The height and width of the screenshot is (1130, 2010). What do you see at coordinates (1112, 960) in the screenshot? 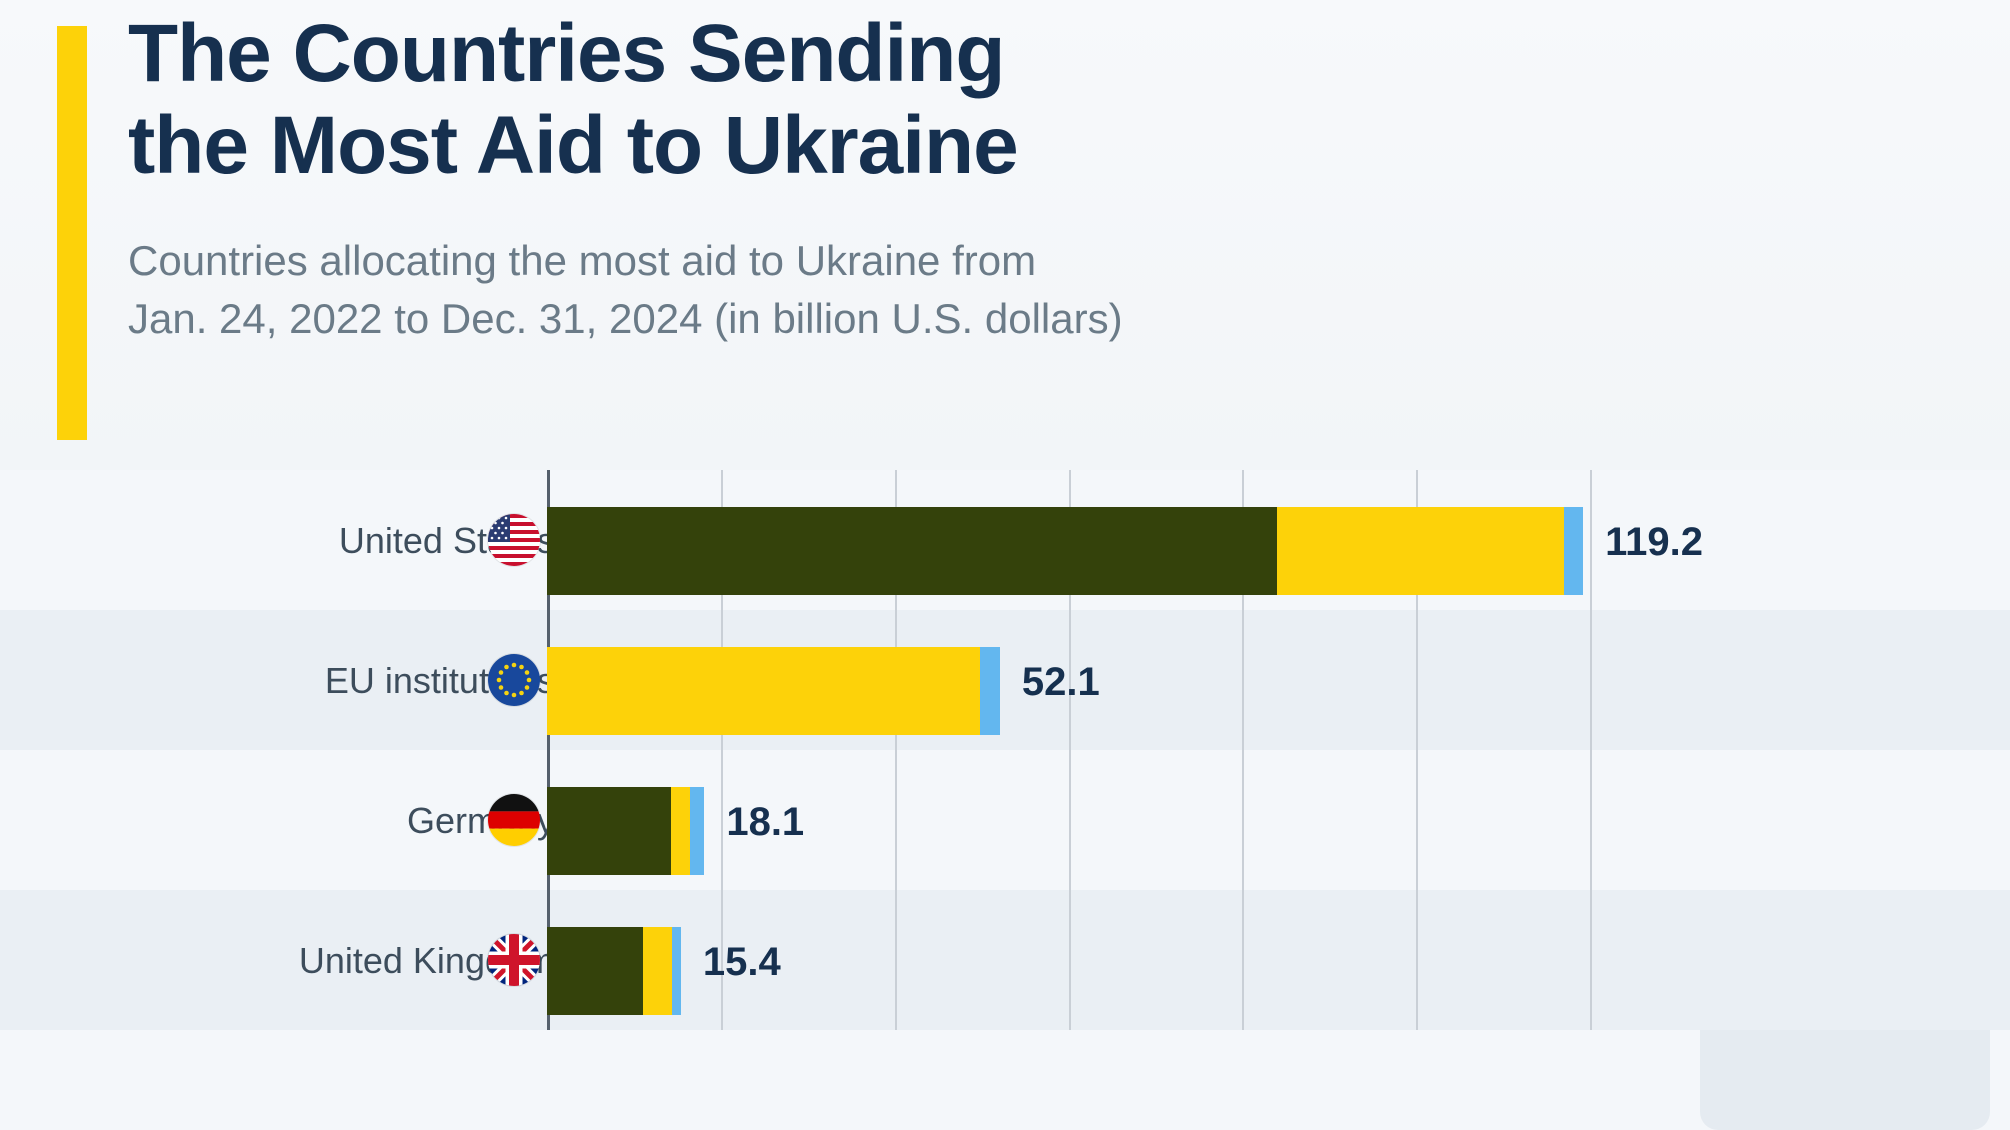
I see `plot-area: 15.4` at bounding box center [1112, 960].